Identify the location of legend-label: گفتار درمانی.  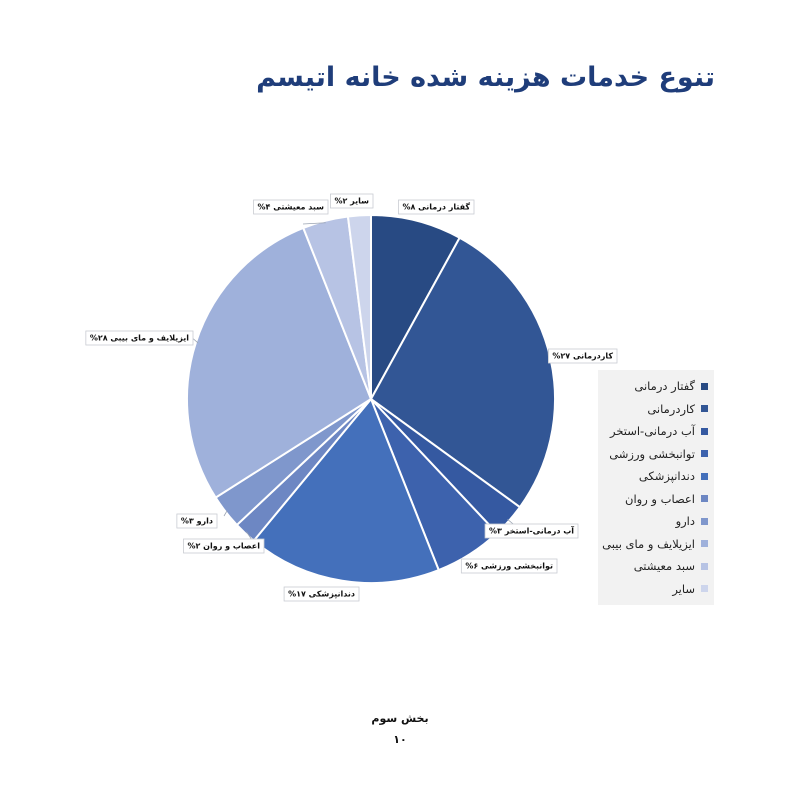
(664, 386).